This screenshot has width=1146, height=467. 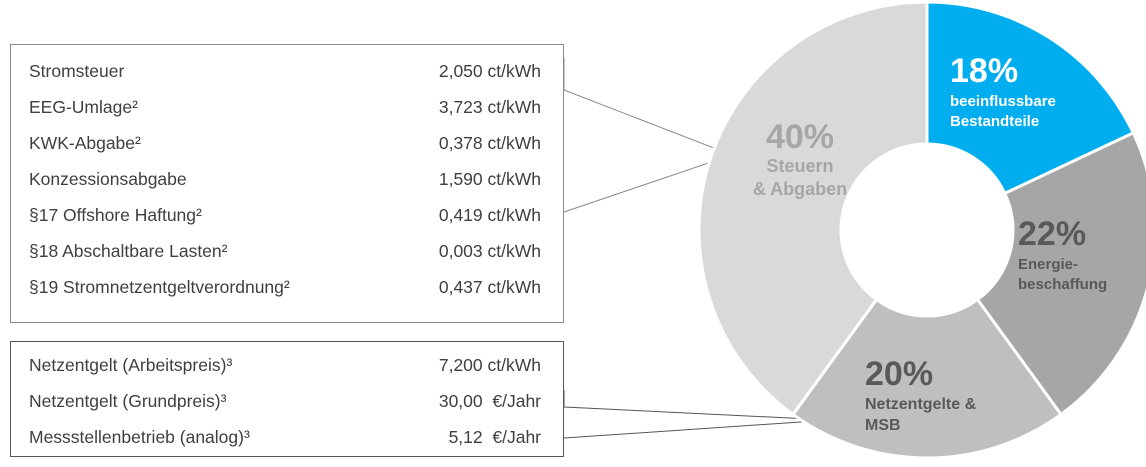 I want to click on taxes-row: KWK-Abgabe² 0,378 ct/kWh, so click(x=287, y=143).